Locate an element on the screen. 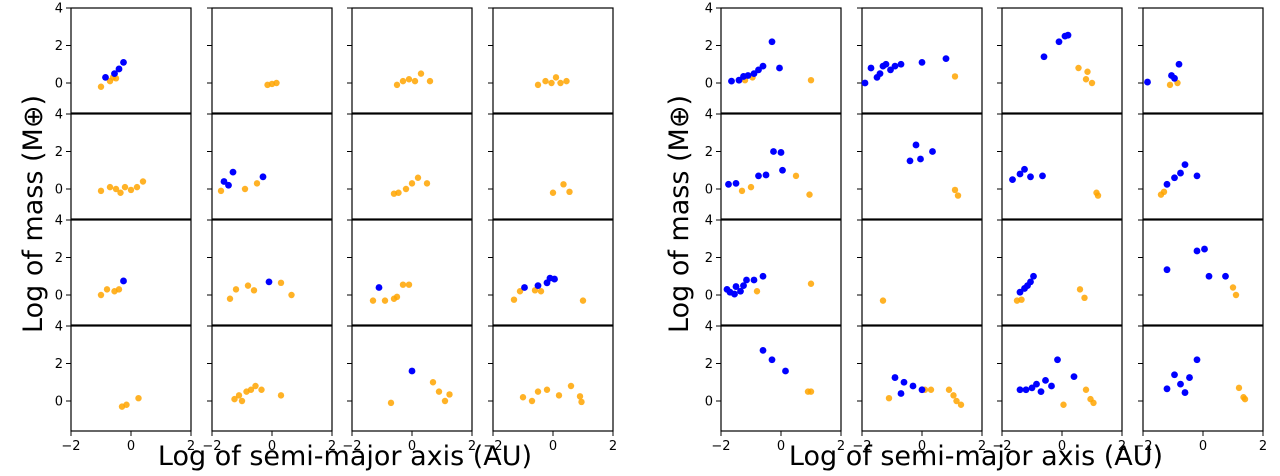 The image size is (1280, 476). panel-0-2-0: 0 2 4 is located at coordinates (123, 270).